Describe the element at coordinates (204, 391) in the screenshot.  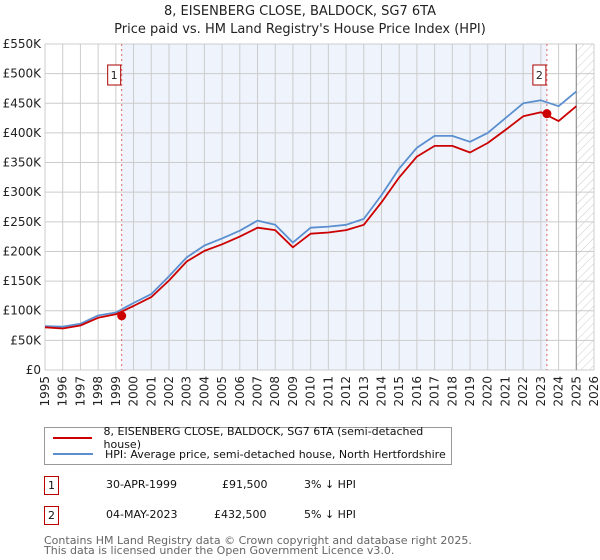
I see `x-tick-label: 2004` at that location.